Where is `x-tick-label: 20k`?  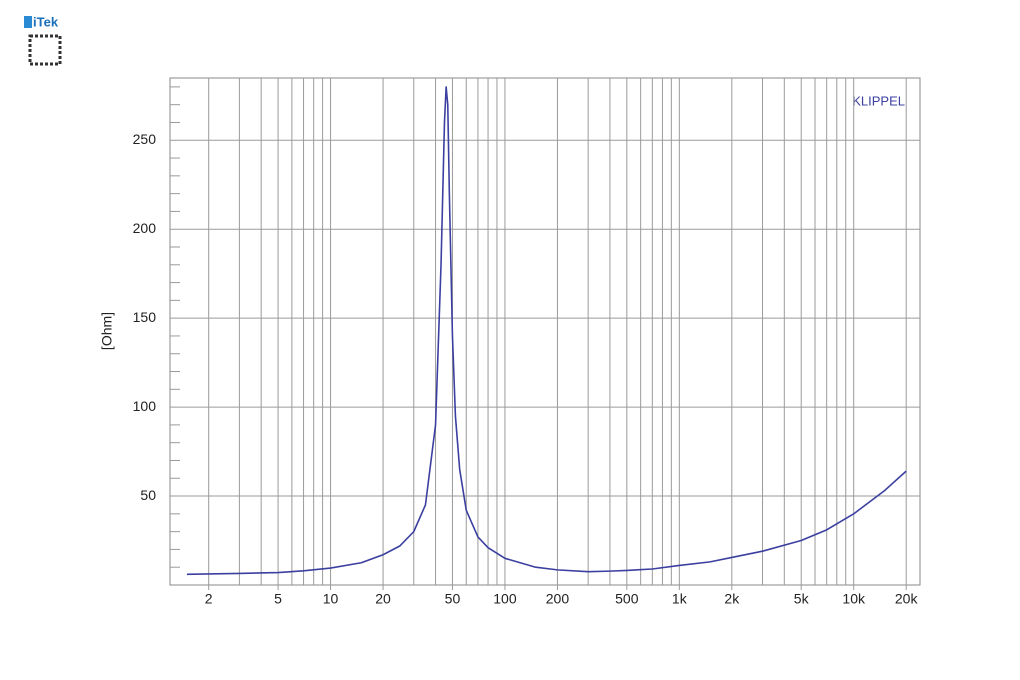
x-tick-label: 20k is located at coordinates (907, 599).